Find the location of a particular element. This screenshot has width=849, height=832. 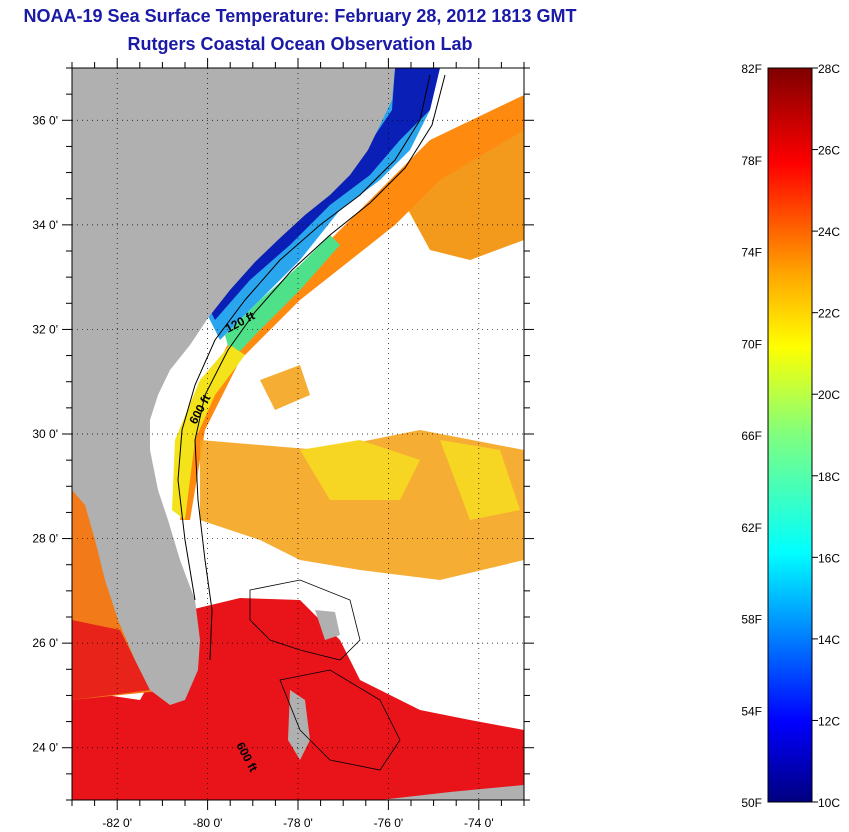

lat-tick-label: 36 0' is located at coordinates (45, 120).